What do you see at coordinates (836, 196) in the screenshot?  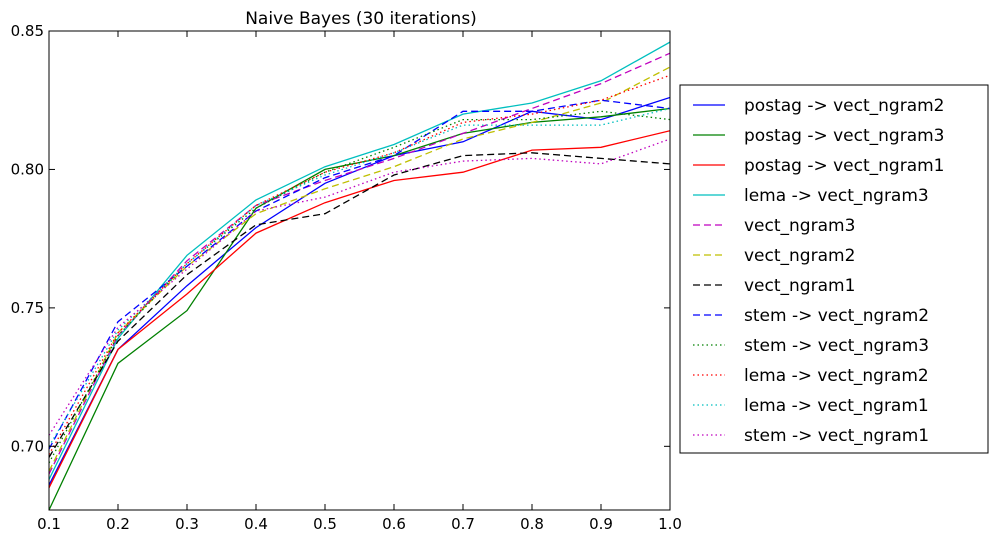 I see `legend-label-4: lema -> vect_ngram3` at bounding box center [836, 196].